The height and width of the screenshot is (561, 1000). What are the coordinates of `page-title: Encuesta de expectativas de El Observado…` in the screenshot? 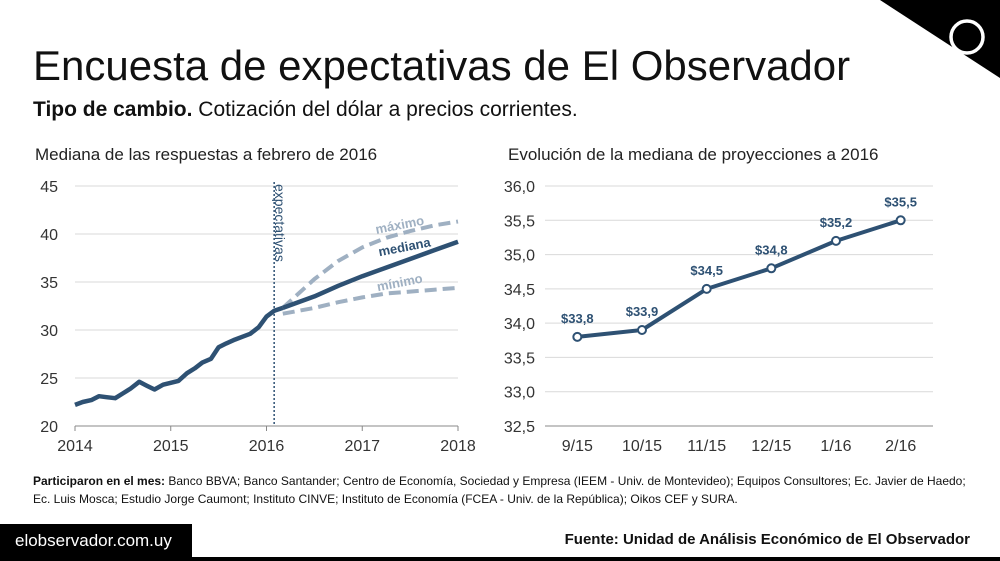 It's located at (442, 65).